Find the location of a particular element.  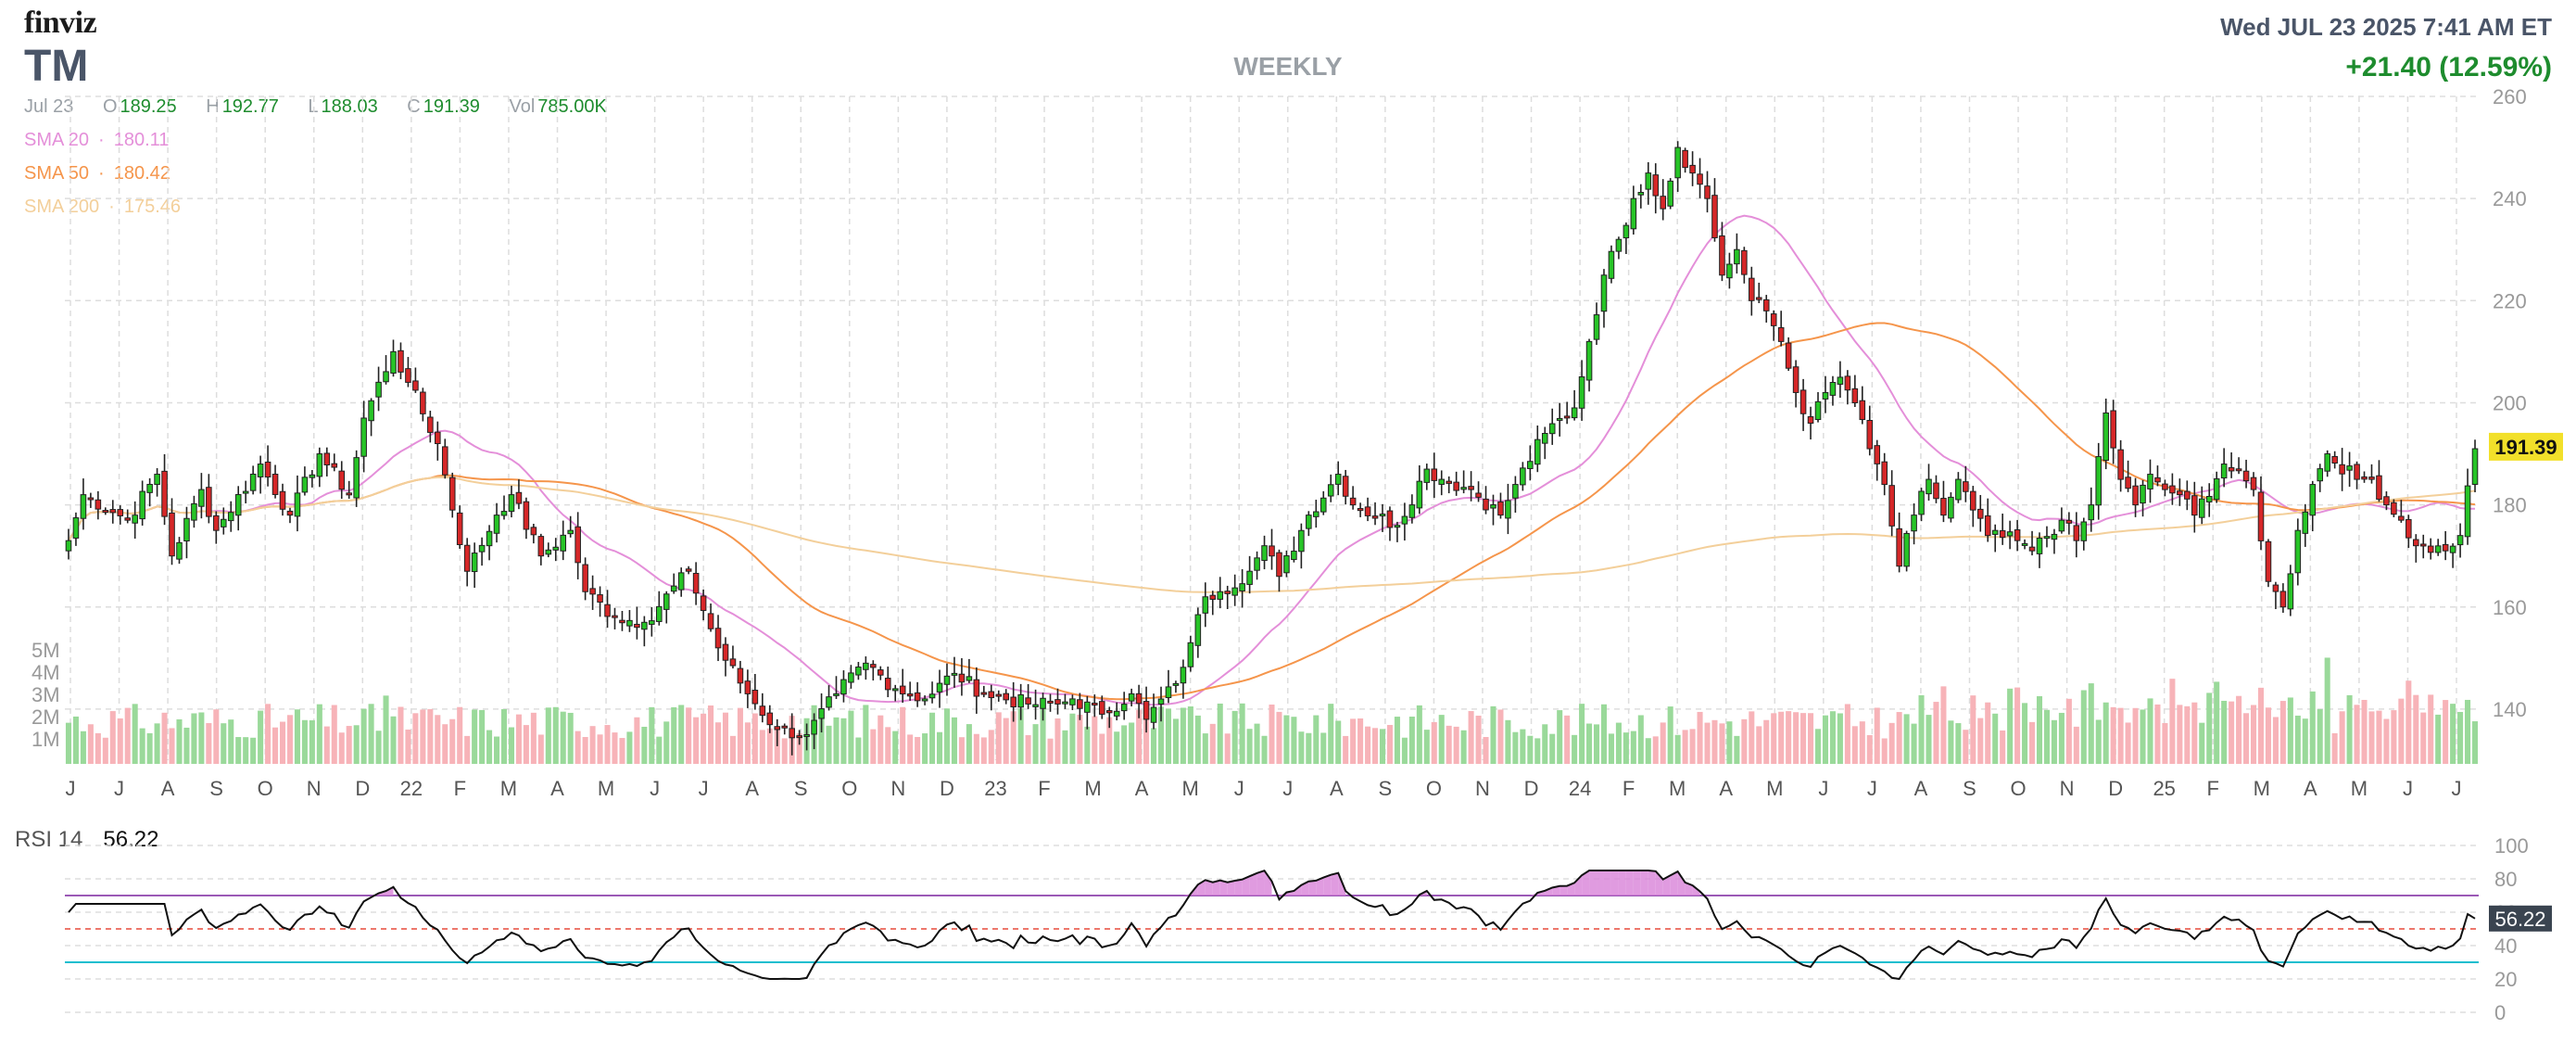

date-tick-label: M is located at coordinates (2262, 788).